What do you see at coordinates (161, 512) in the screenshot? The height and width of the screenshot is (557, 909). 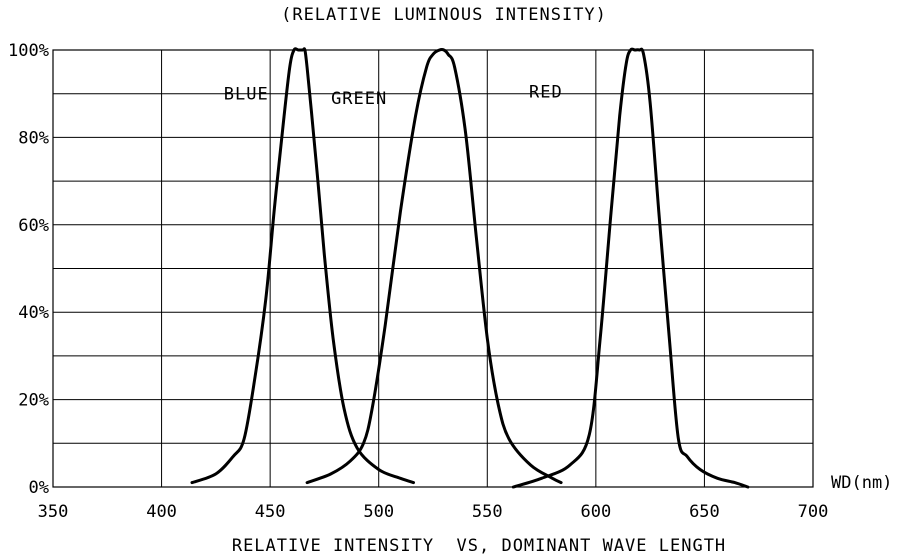 I see `x-tick-label: 400` at bounding box center [161, 512].